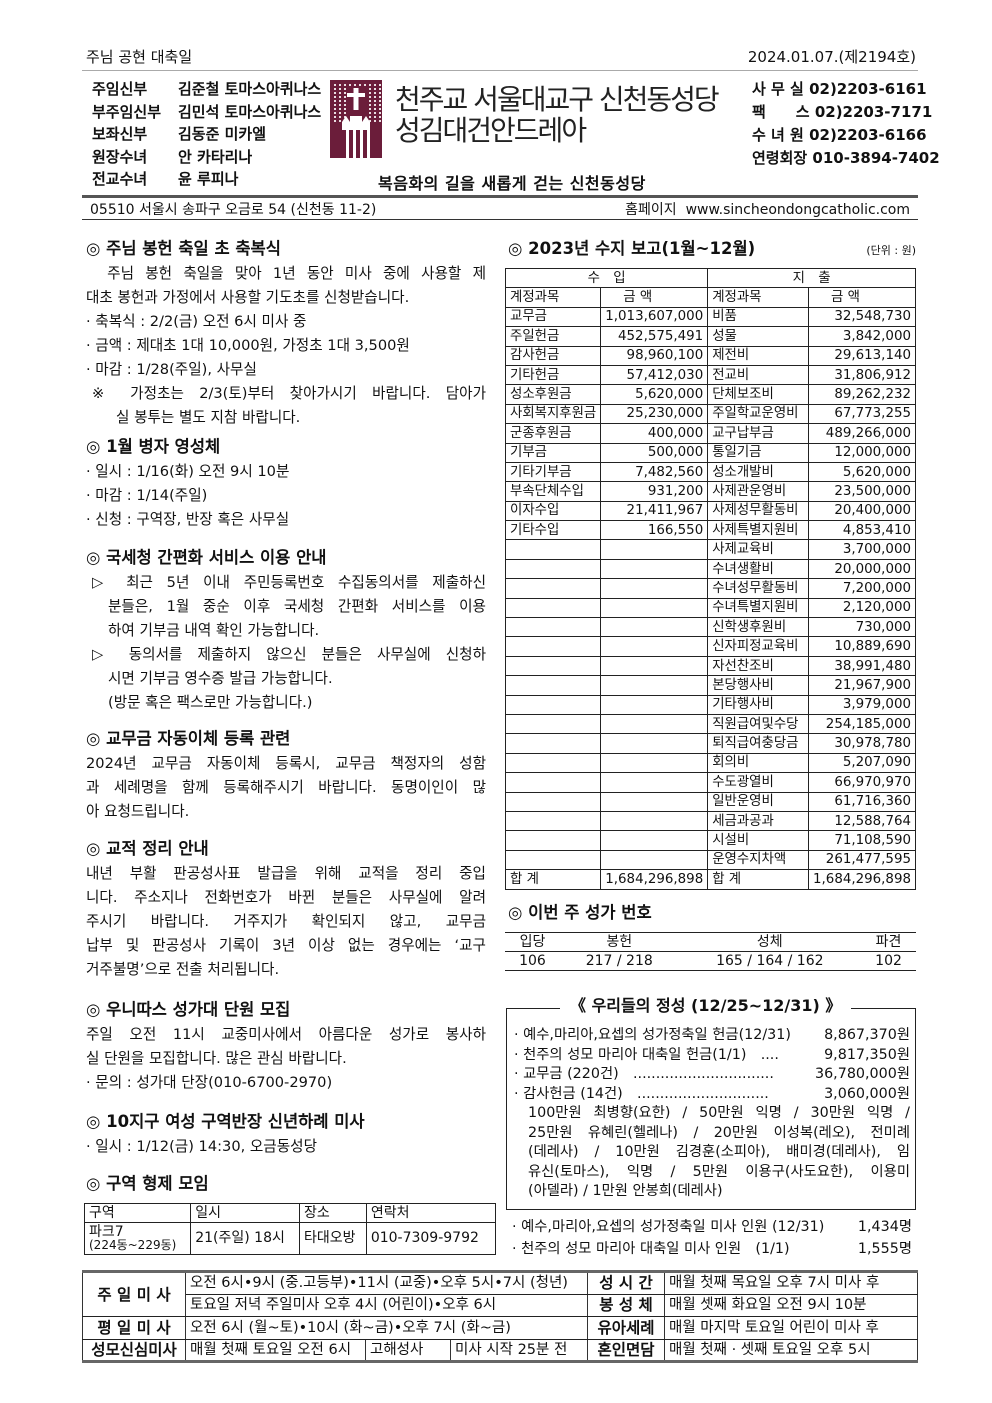 This screenshot has height=1403, width=992. What do you see at coordinates (654, 472) in the screenshot?
I see `income-amount: 7,482,560` at bounding box center [654, 472].